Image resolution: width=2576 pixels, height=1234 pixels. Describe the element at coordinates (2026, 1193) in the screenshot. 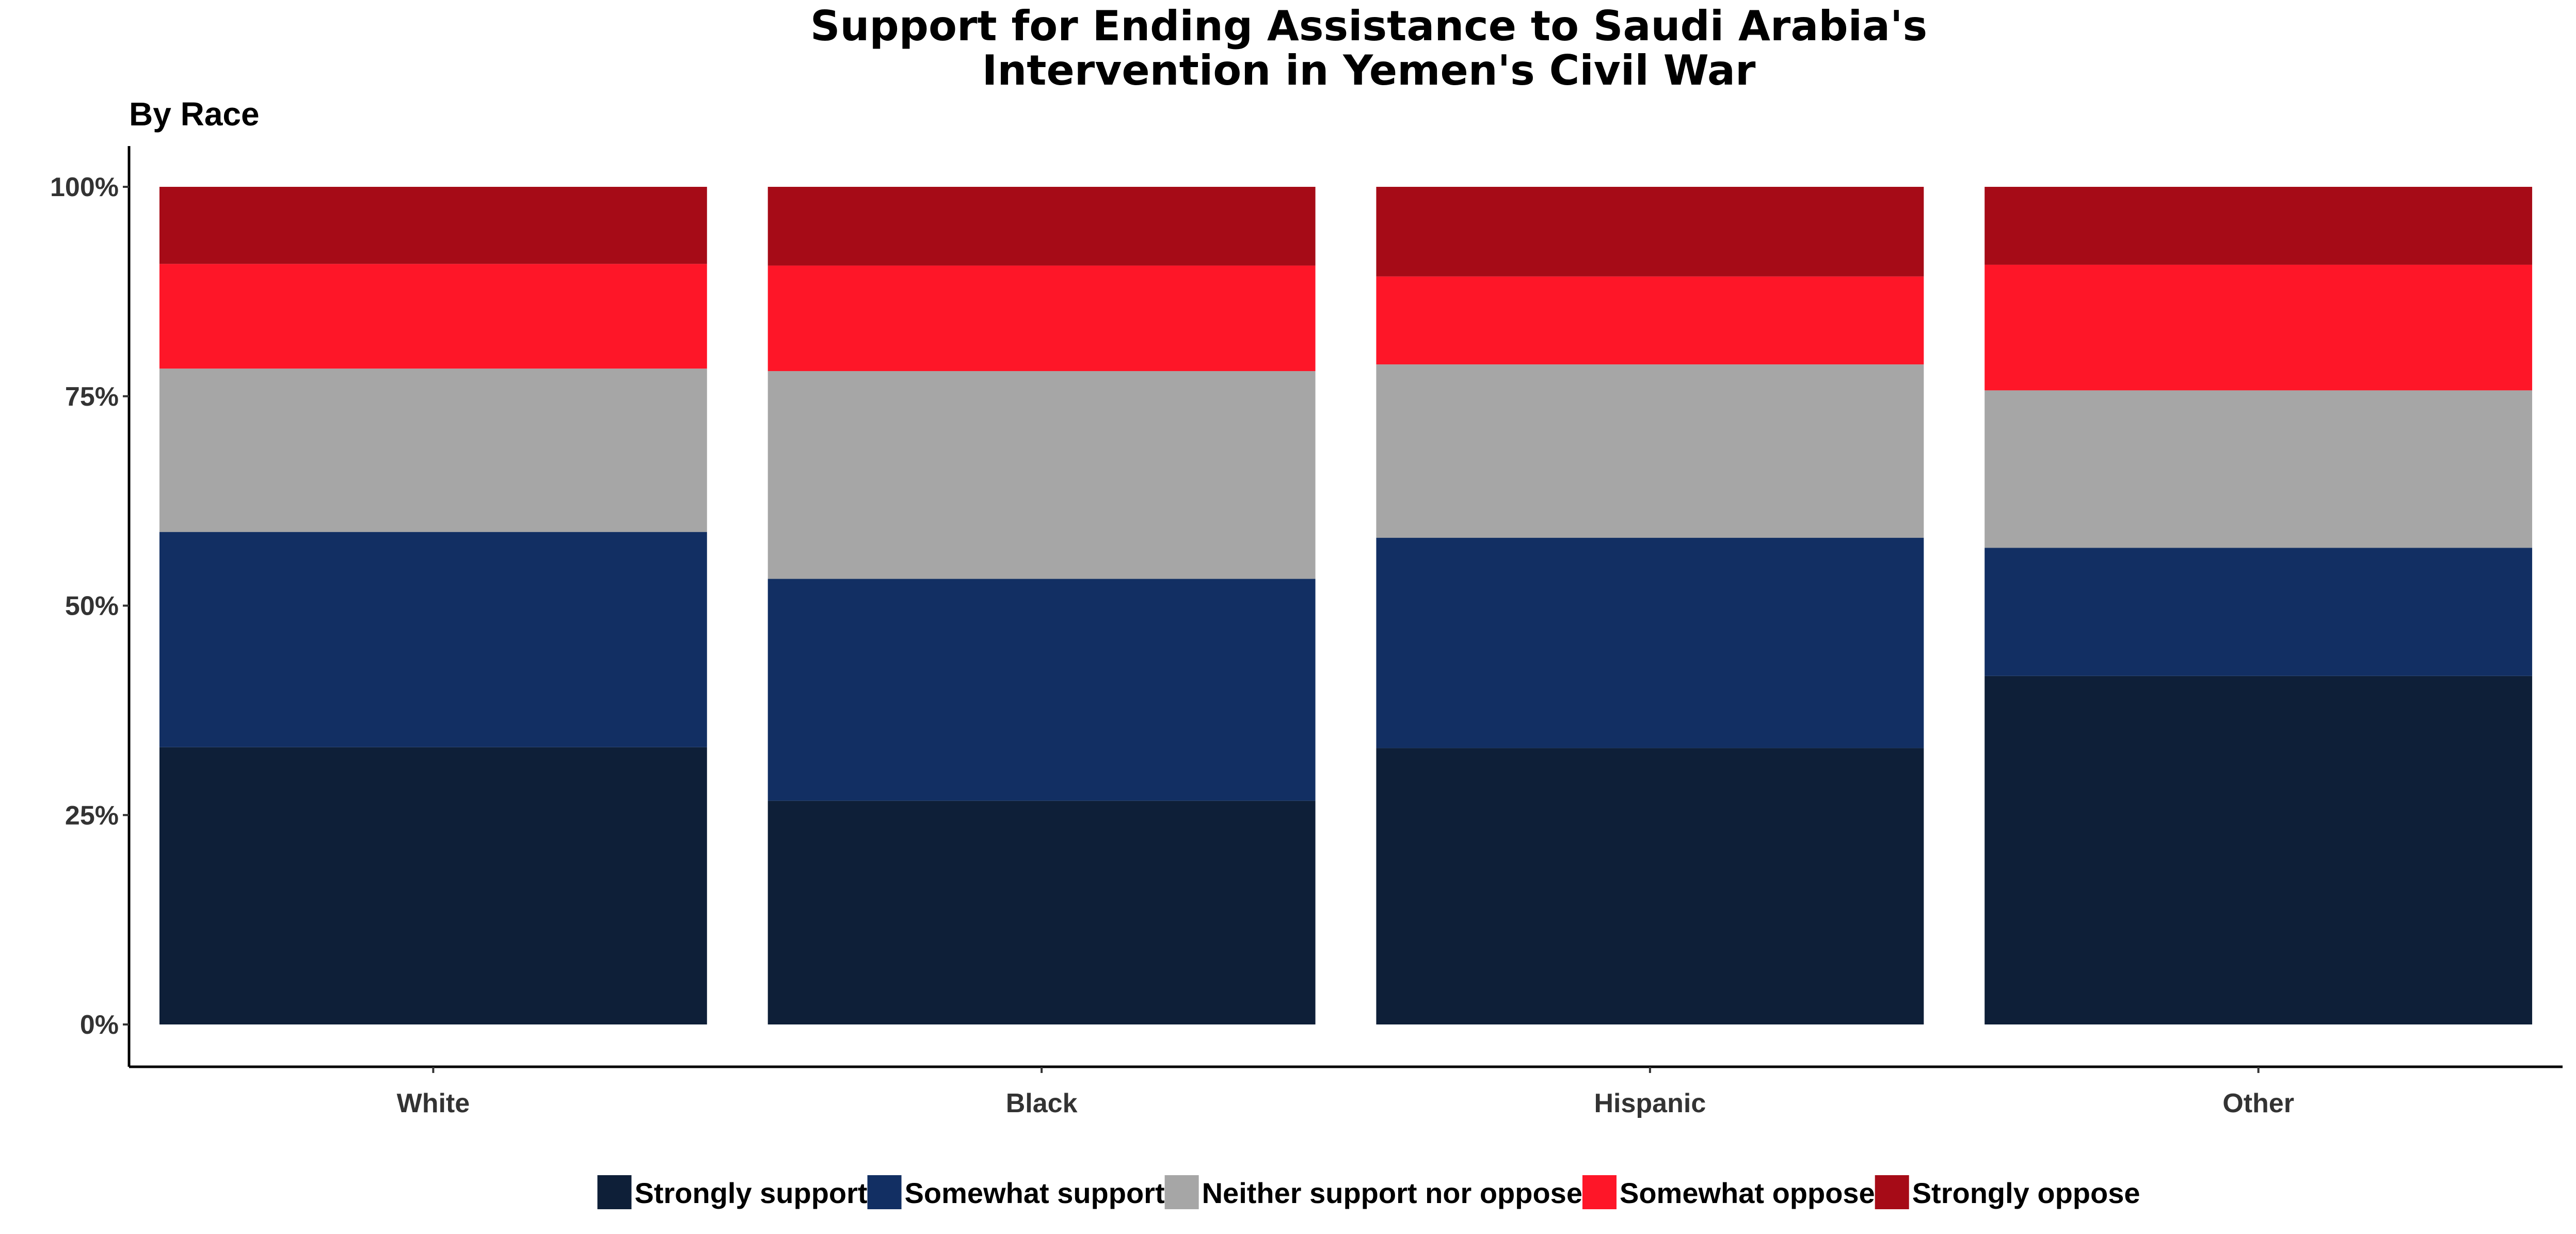

I see `legend-label-strongly-oppose: Strongly oppose` at that location.